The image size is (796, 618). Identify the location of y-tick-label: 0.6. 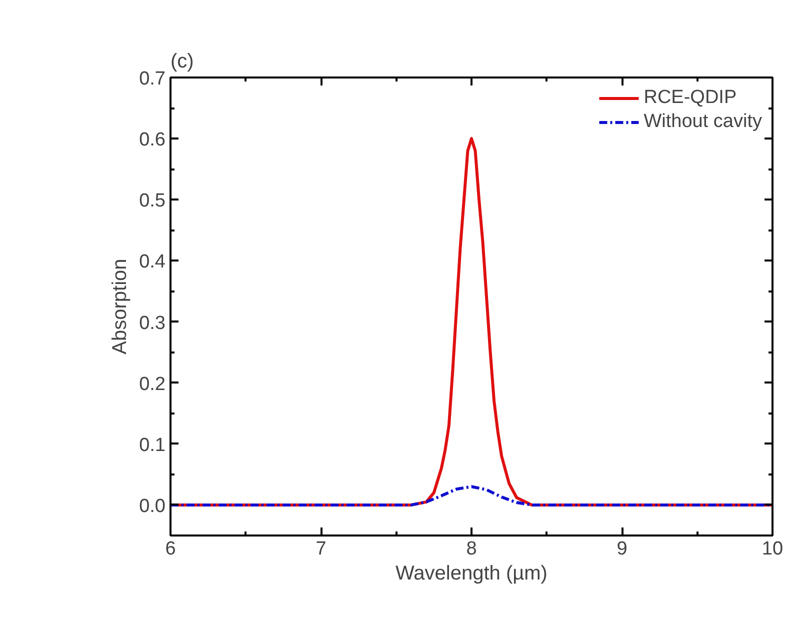
(152, 140).